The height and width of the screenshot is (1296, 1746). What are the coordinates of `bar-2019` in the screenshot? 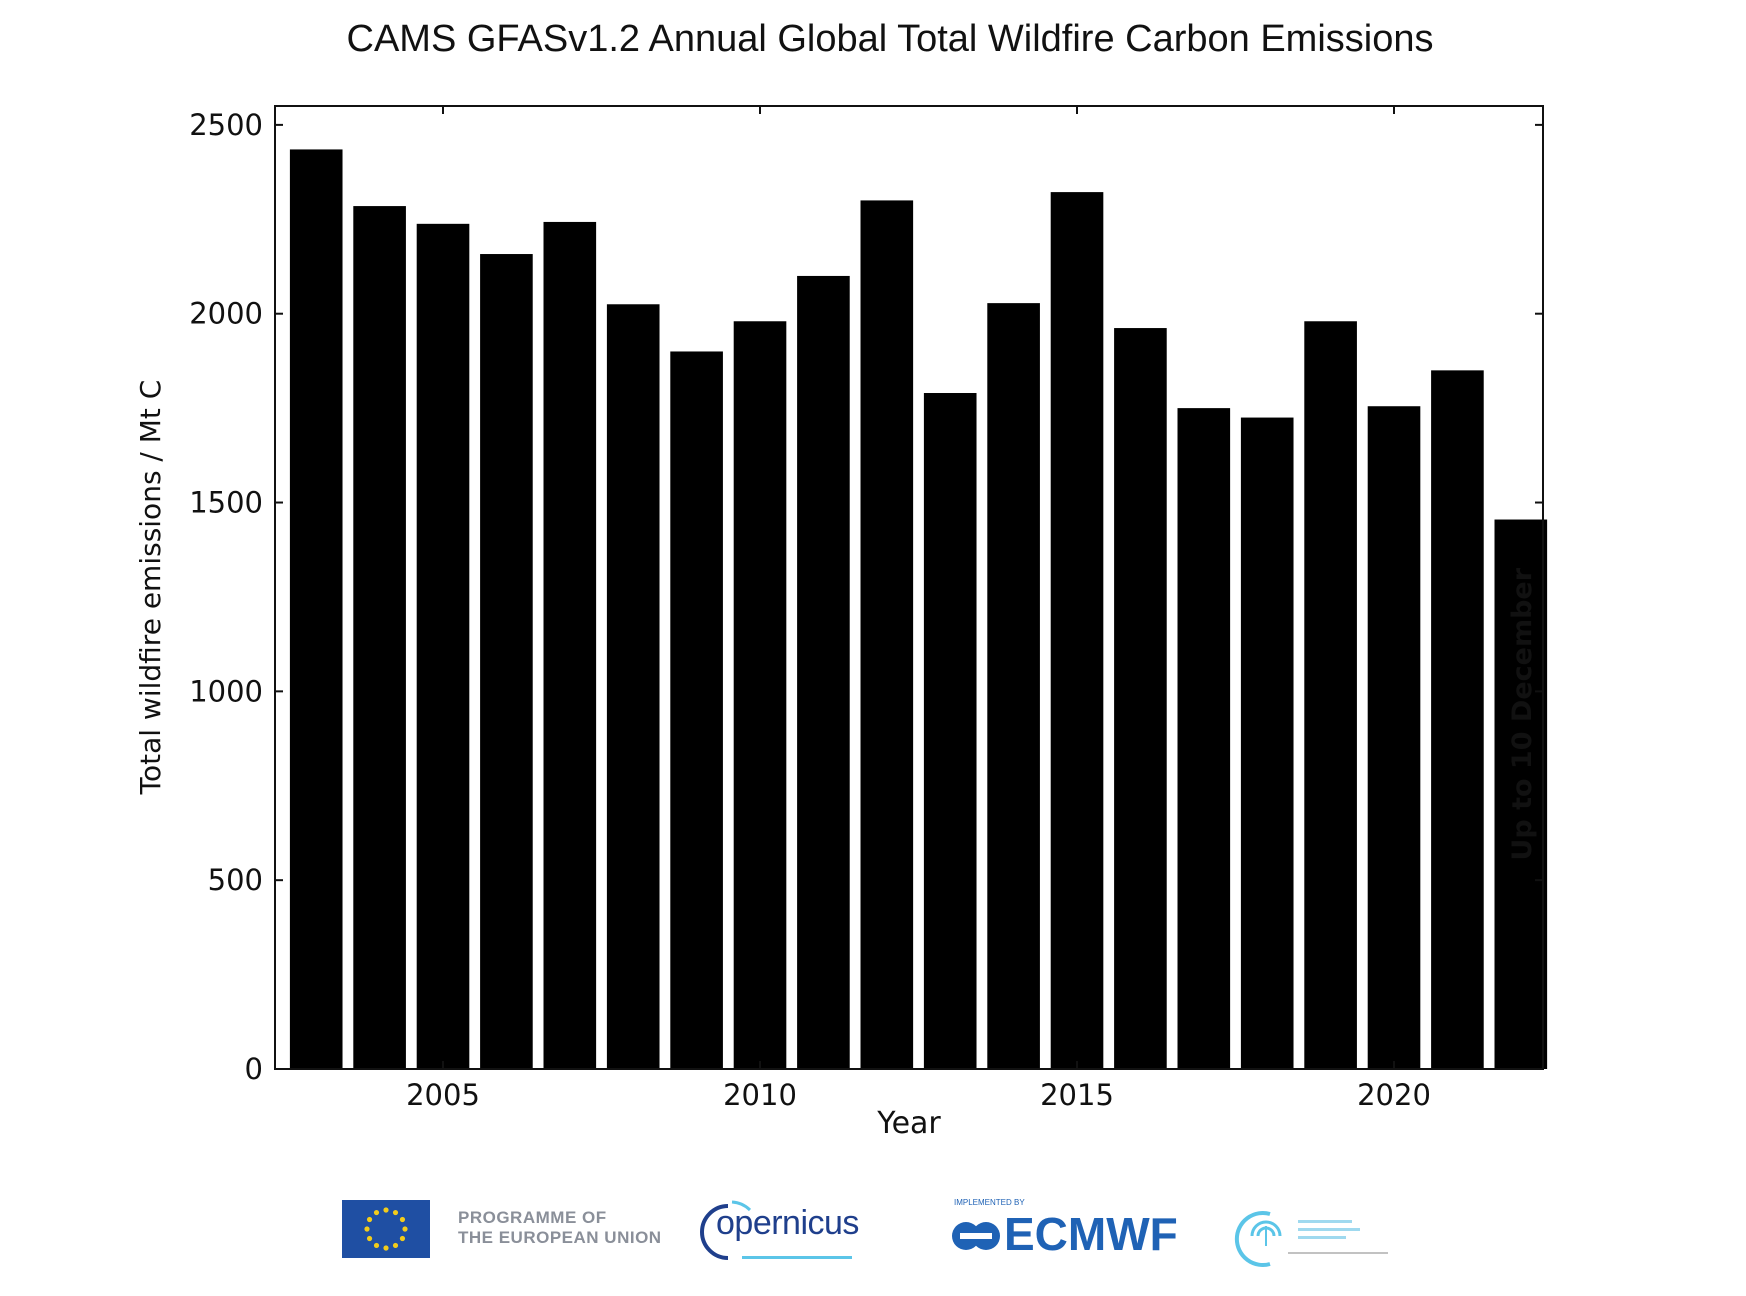 It's located at (1330, 695).